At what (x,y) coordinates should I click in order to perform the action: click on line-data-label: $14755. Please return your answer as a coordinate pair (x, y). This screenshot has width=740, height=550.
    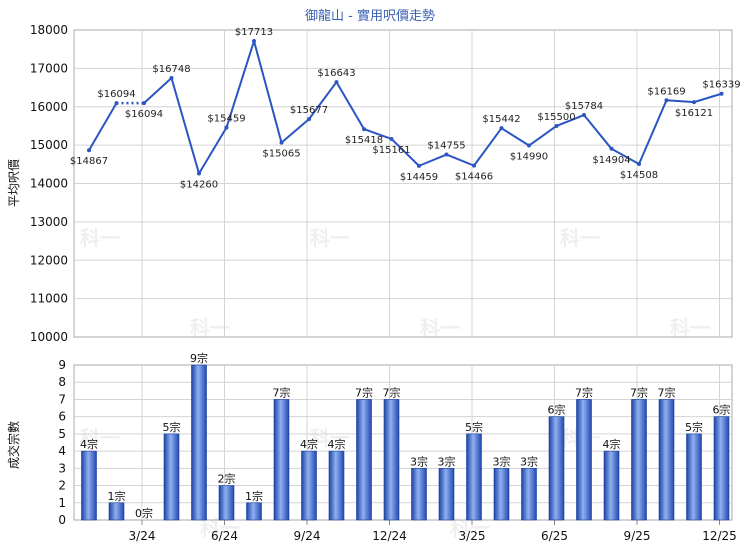
    Looking at the image, I should click on (446, 146).